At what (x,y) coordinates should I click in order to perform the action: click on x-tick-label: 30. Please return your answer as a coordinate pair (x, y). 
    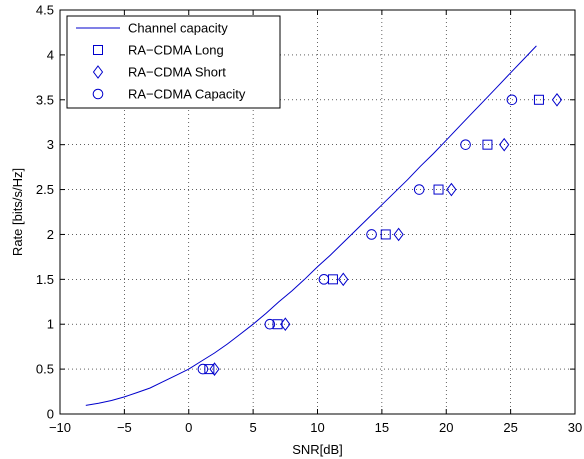
    Looking at the image, I should click on (575, 427).